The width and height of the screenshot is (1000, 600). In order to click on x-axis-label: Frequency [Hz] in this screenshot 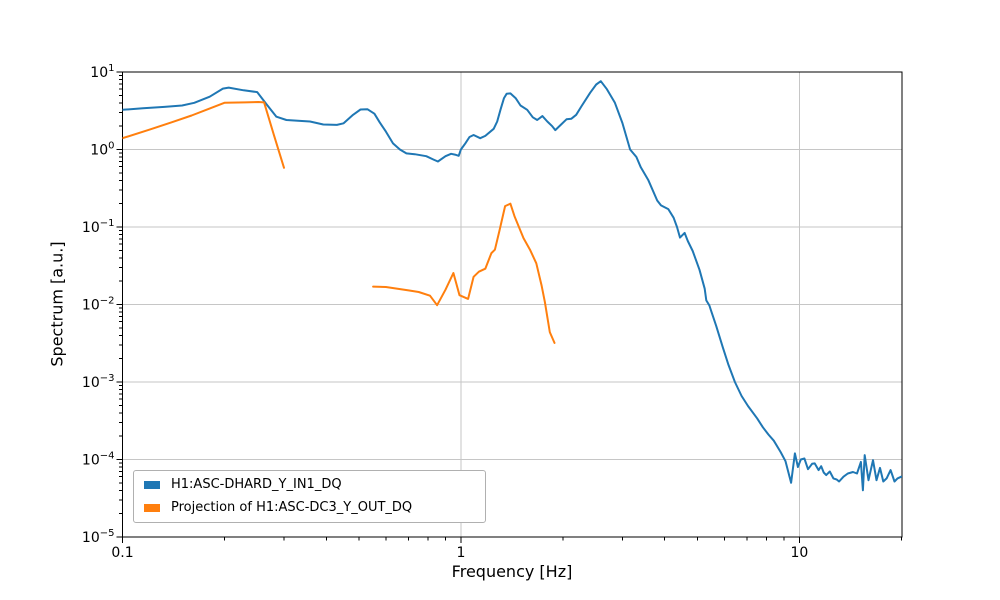, I will do `click(512, 571)`.